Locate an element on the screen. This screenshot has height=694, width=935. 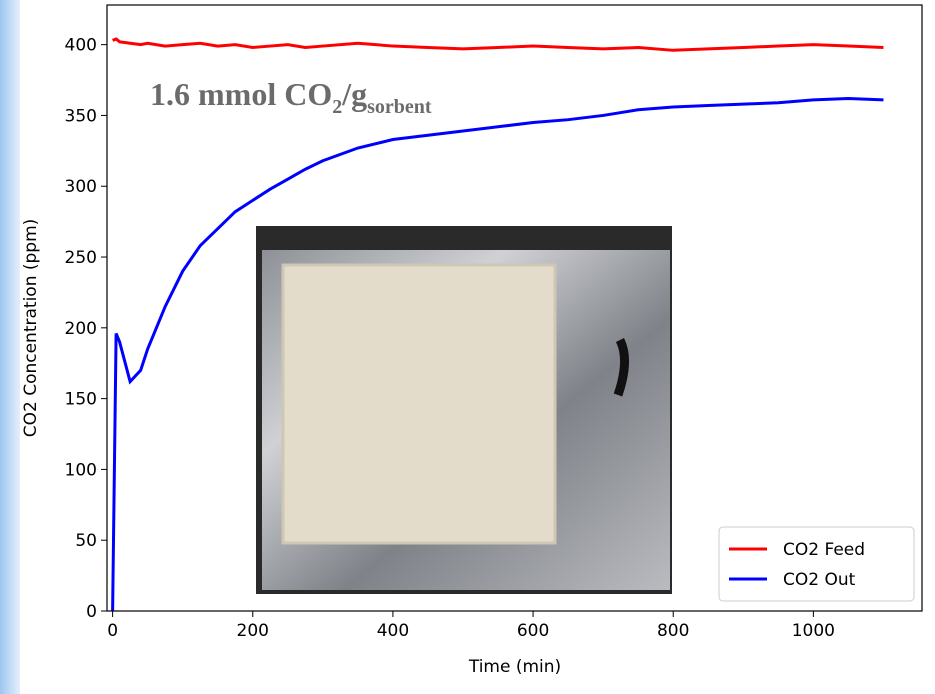
x-tick-label: 0 is located at coordinates (112, 631).